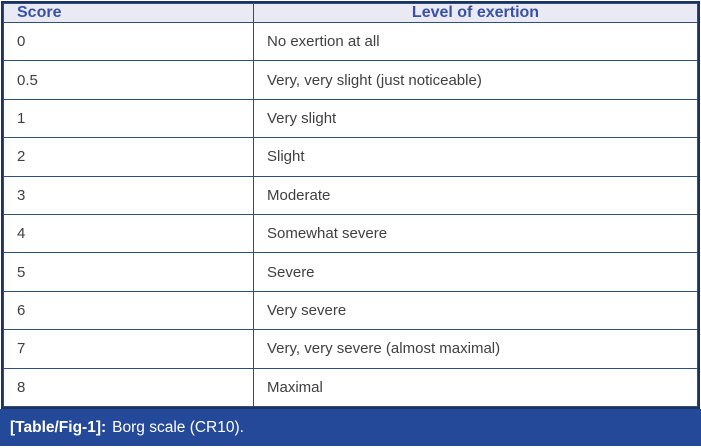  What do you see at coordinates (475, 157) in the screenshot?
I see `level-cell: Slight` at bounding box center [475, 157].